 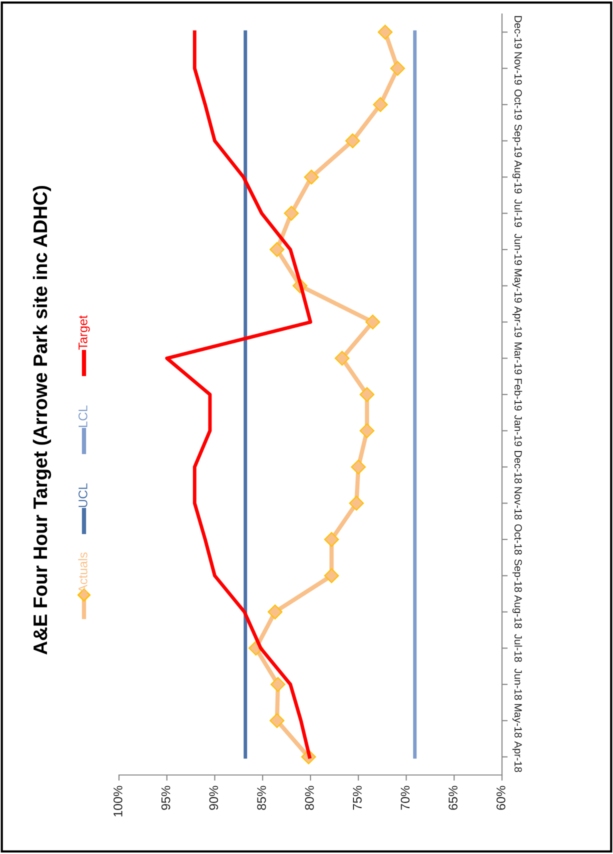 What do you see at coordinates (518, 394) in the screenshot?
I see `y-tick-label: Feb-19` at bounding box center [518, 394].